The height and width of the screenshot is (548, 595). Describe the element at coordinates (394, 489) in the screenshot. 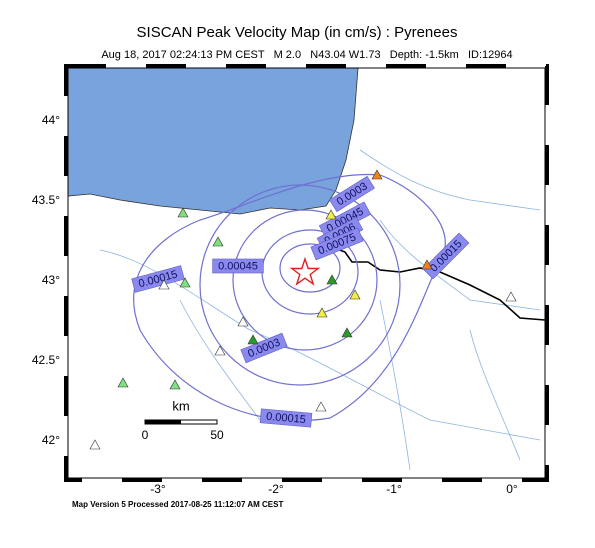

I see `lon-label: -1°` at that location.